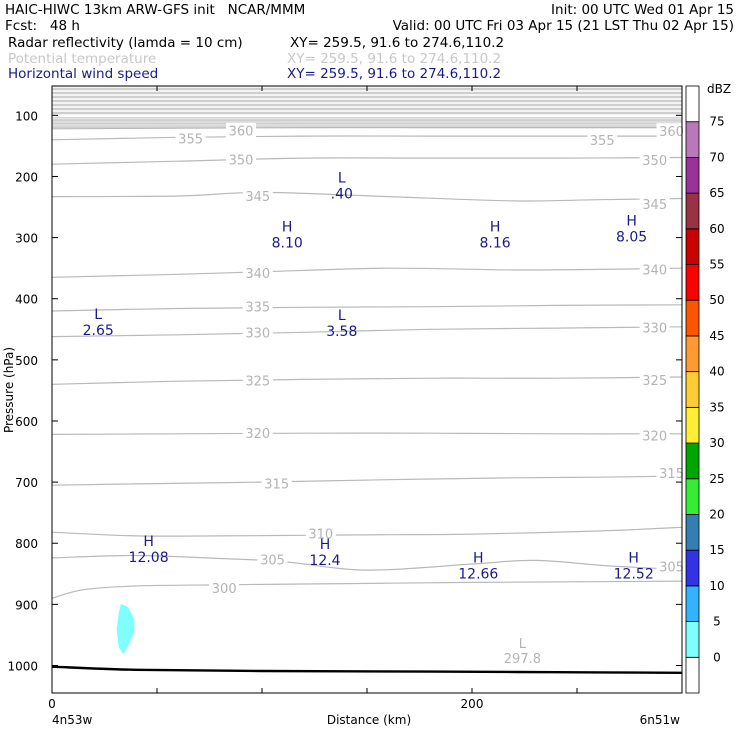  What do you see at coordinates (660, 720) in the screenshot?
I see `x-endpoint-right: 6n51w` at bounding box center [660, 720].